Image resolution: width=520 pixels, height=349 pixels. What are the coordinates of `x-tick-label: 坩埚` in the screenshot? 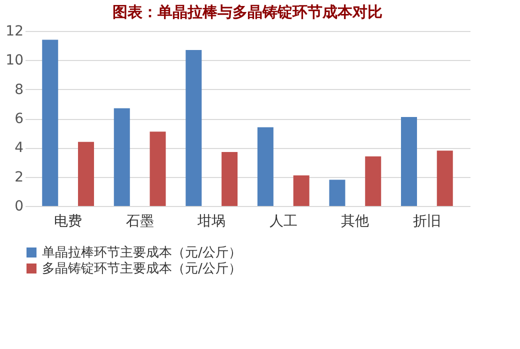 It's located at (211, 222).